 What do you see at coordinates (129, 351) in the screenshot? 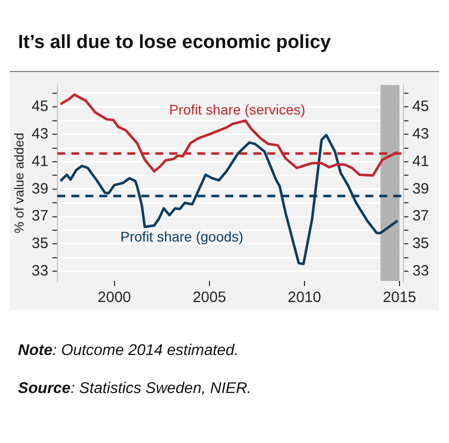
I see `text: Note: Outcome 2014 estimated.` at bounding box center [129, 351].